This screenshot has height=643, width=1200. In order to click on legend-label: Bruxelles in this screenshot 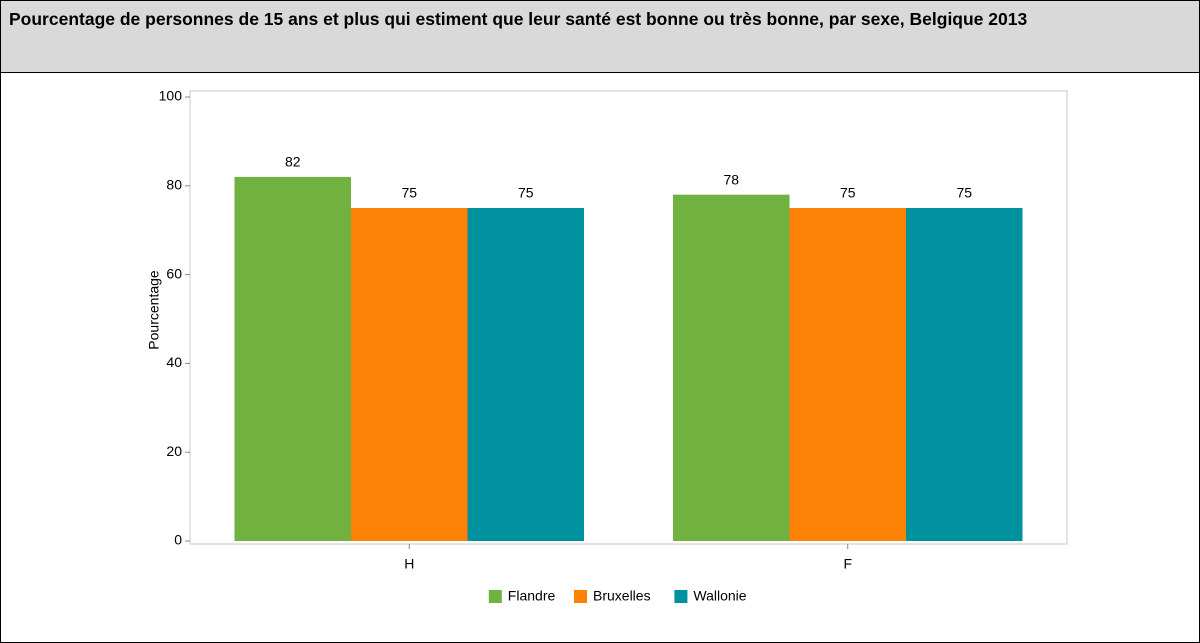, I will do `click(622, 596)`.